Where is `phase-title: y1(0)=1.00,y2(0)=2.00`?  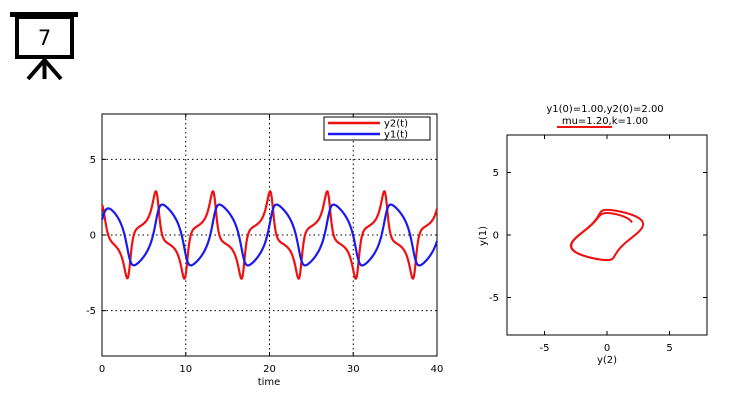
phase-title: y1(0)=1.00,y2(0)=2.00 is located at coordinates (604, 109).